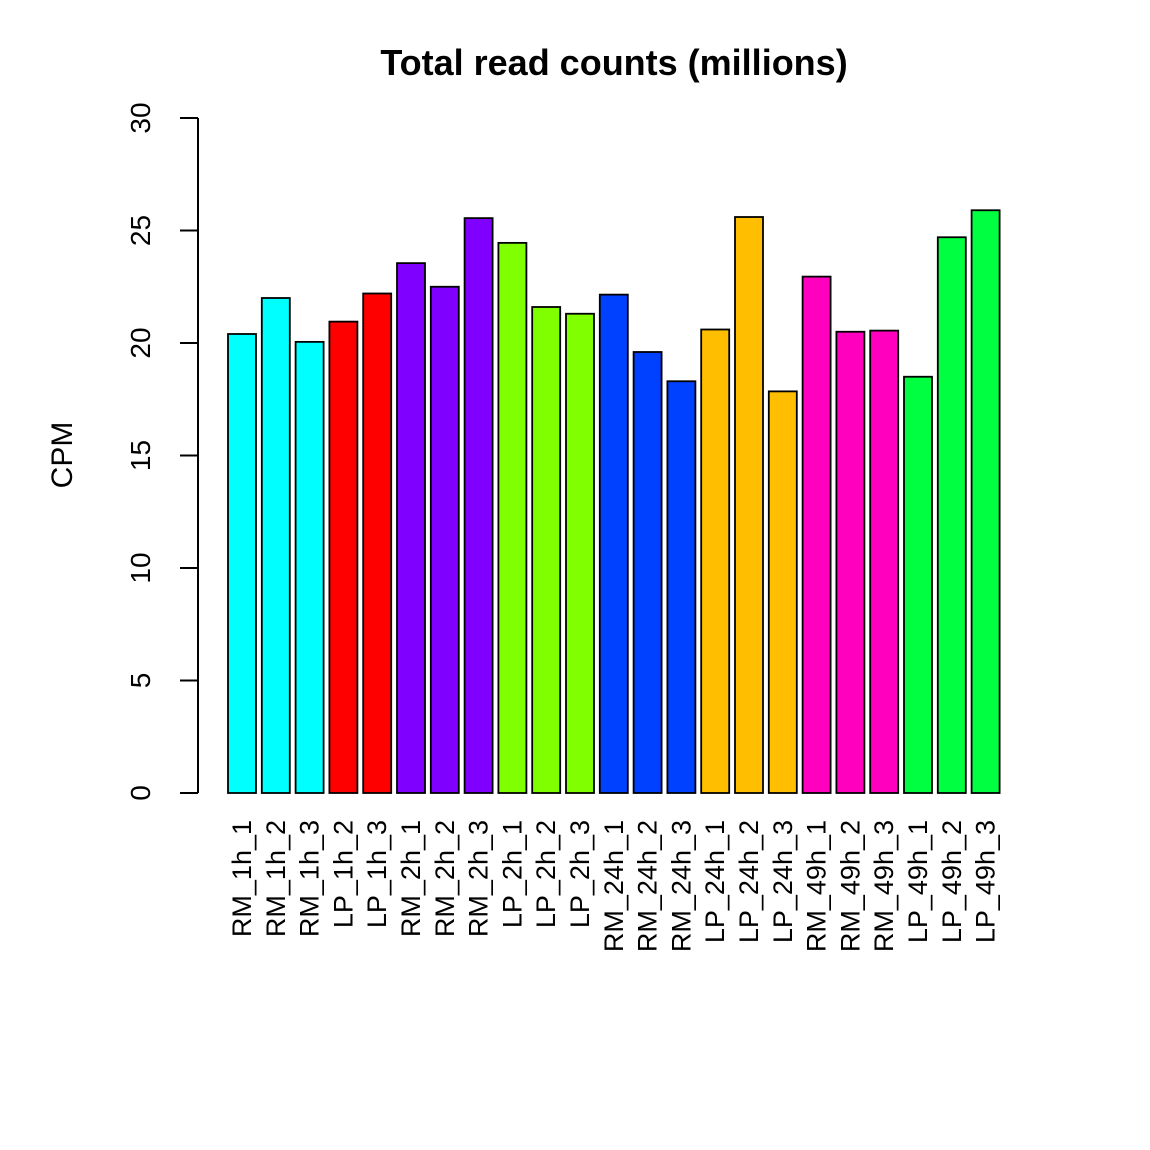 The image size is (1150, 1150). What do you see at coordinates (479, 878) in the screenshot?
I see `category-label: RM_2h_3` at bounding box center [479, 878].